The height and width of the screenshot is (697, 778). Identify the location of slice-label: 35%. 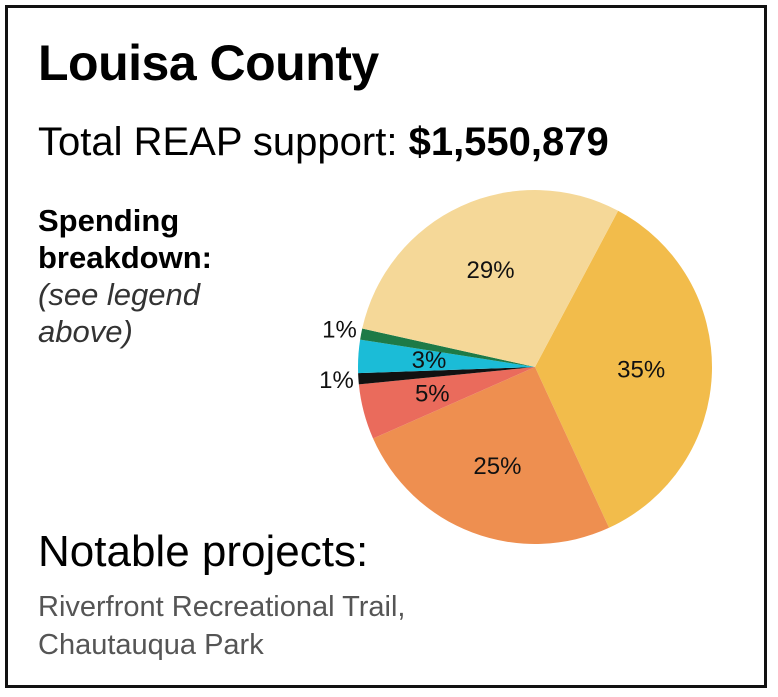
(641, 370).